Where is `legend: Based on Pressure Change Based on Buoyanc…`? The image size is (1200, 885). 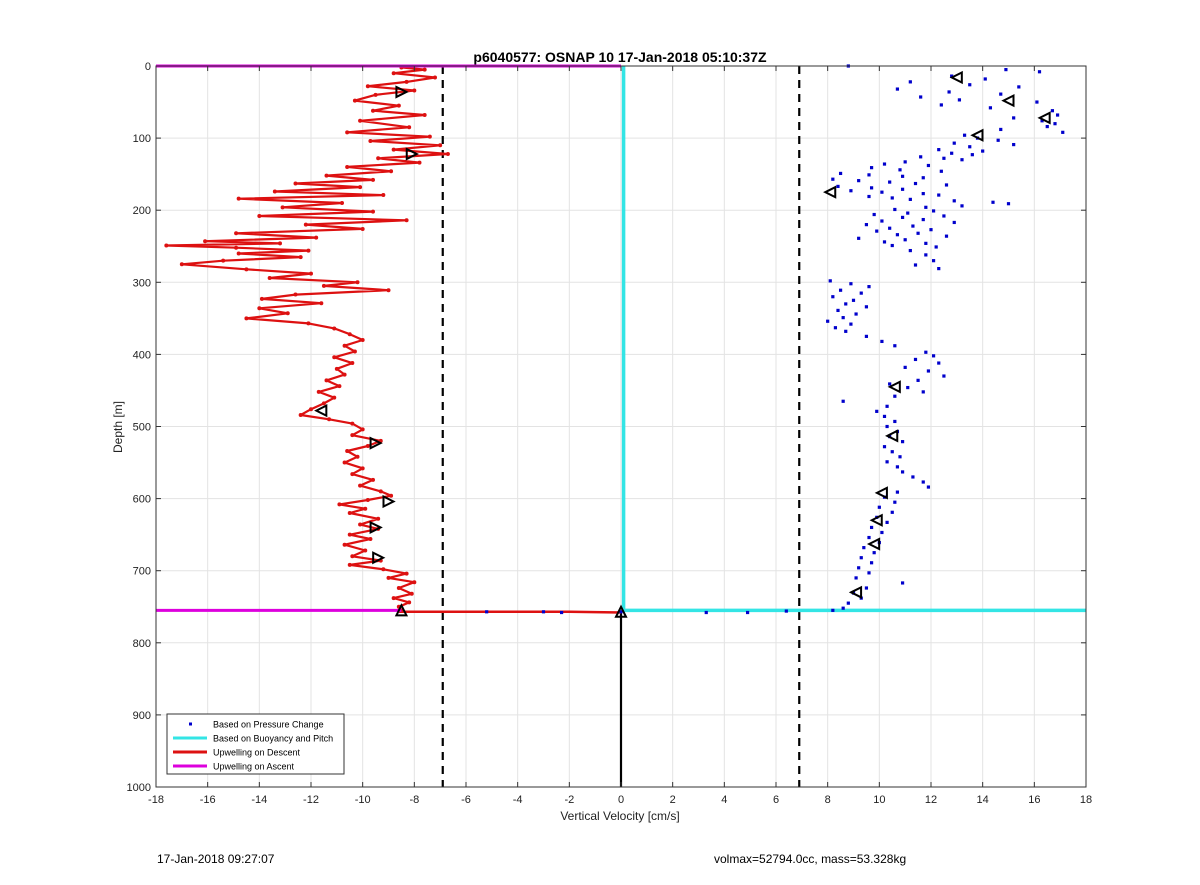 legend: Based on Pressure Change Based on Buoyanc… is located at coordinates (255, 744).